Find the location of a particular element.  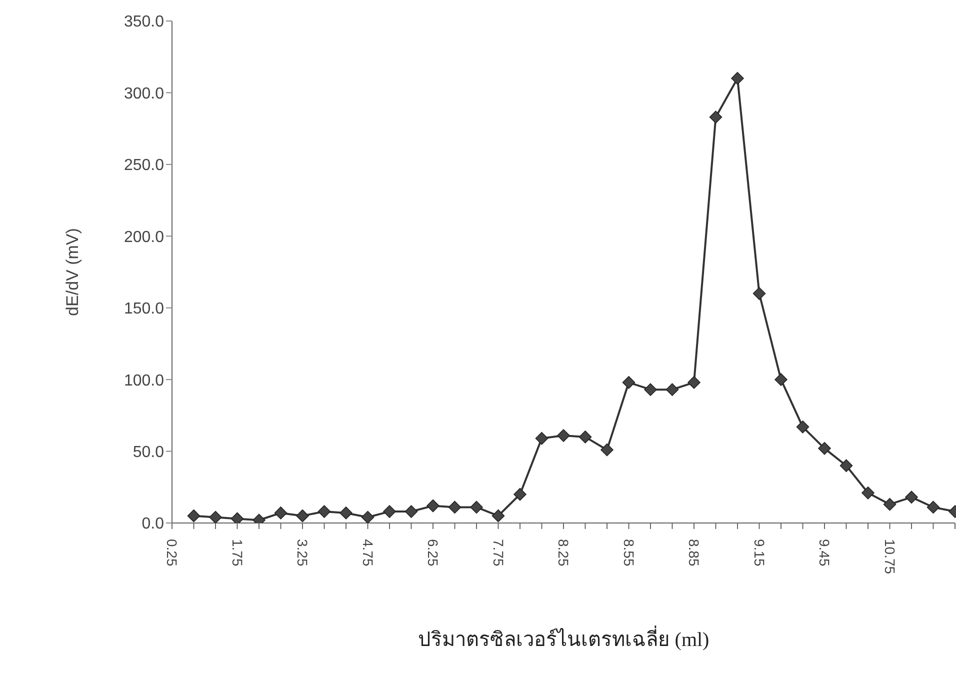

x-tick-label: 0.25 is located at coordinates (172, 552).